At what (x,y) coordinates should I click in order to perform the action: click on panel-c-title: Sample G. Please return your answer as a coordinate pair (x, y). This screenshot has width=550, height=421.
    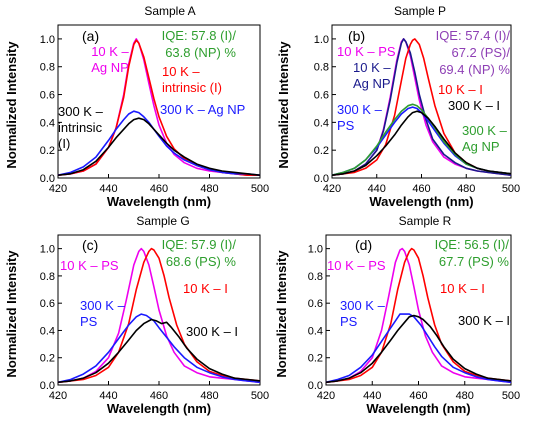
    Looking at the image, I should click on (162, 221).